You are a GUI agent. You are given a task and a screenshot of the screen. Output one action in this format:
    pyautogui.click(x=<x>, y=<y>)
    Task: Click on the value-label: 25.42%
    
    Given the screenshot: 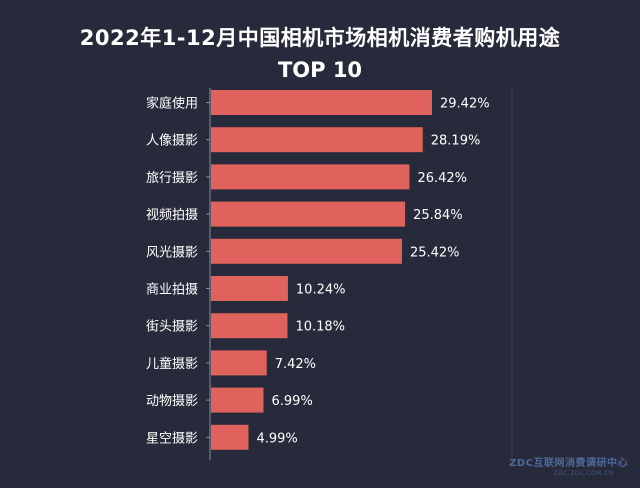 What is the action you would take?
    pyautogui.click(x=435, y=252)
    